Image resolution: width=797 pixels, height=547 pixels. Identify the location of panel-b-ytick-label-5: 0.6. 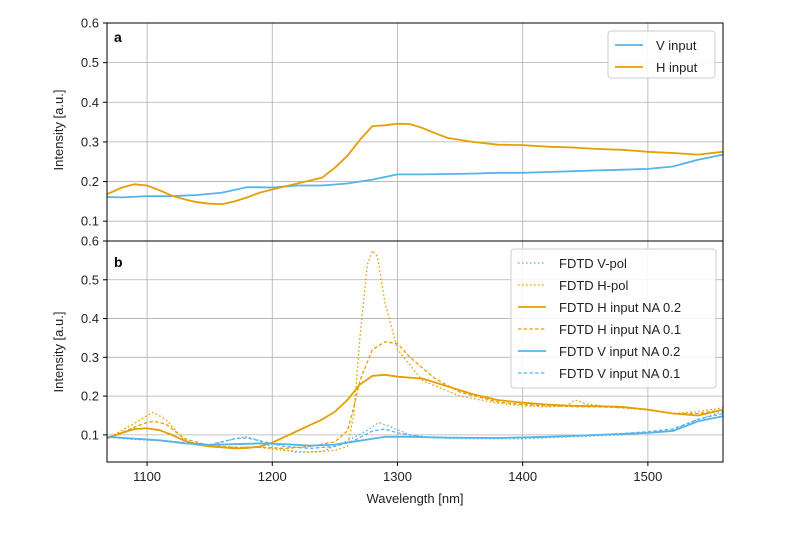
(90, 241).